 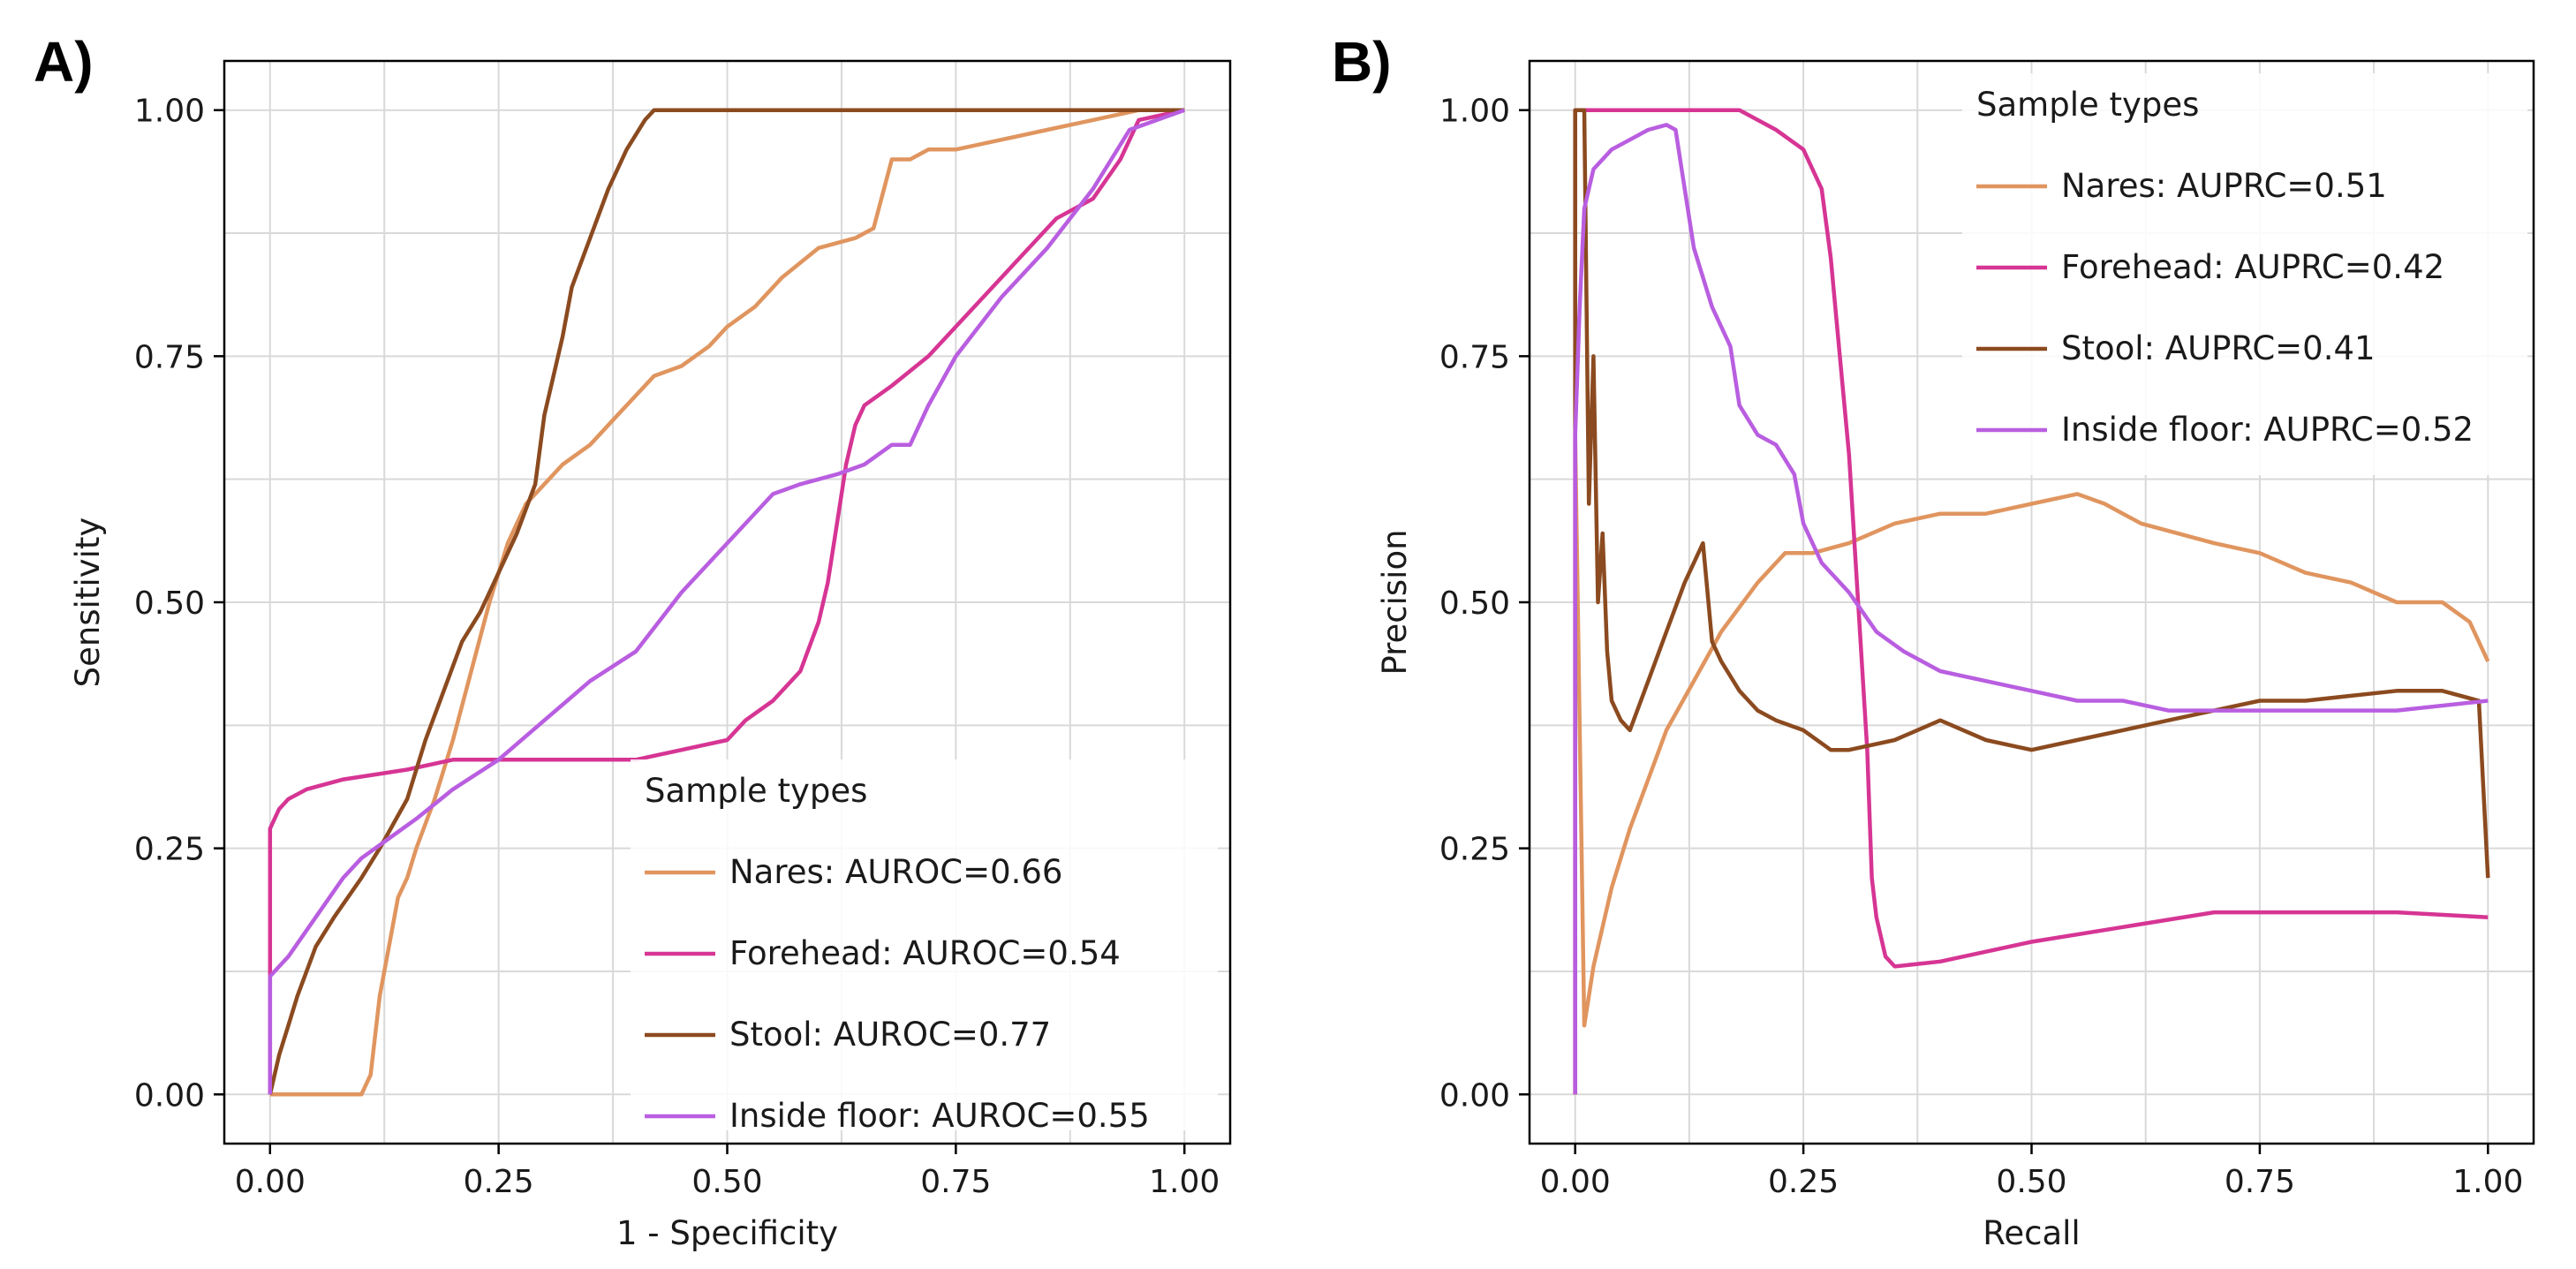 What do you see at coordinates (2252, 267) in the screenshot?
I see `legend-entry: Forehead: AUPRC=0.42` at bounding box center [2252, 267].